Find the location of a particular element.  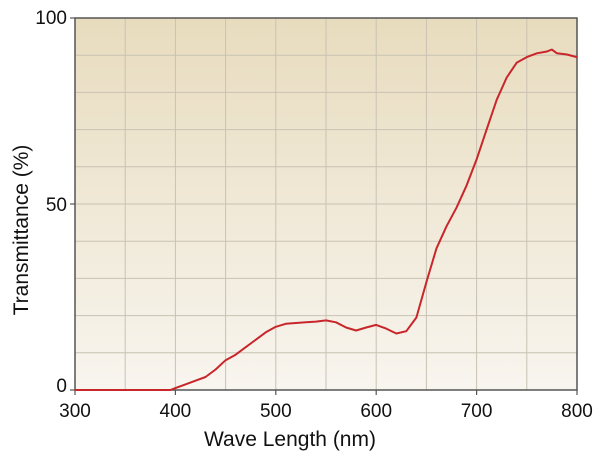

y-tick-labels: 0 50 100 is located at coordinates (51, 202).